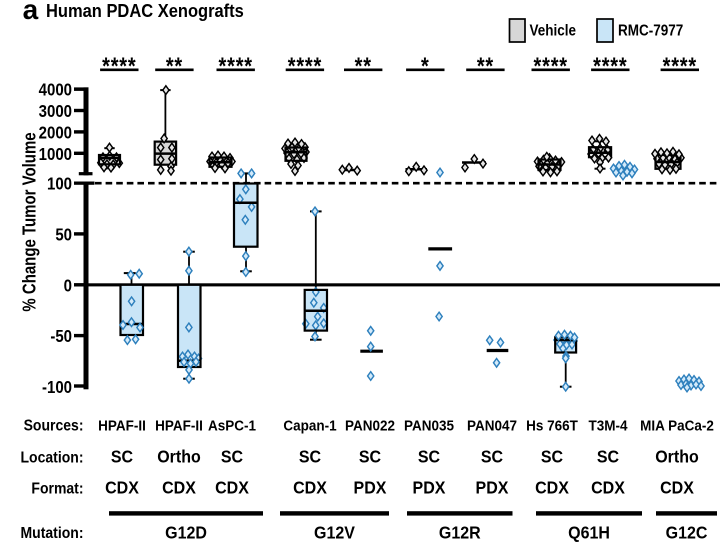 This screenshot has height=554, width=720. I want to click on svg-text: PAN022, so click(370, 426).